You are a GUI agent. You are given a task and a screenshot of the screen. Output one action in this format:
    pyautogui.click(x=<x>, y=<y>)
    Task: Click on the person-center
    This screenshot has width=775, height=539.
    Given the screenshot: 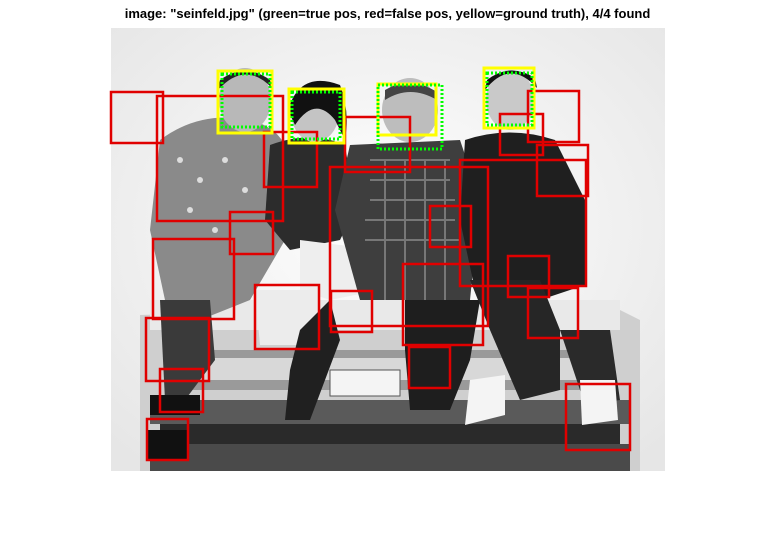 What is the action you would take?
    pyautogui.click(x=407, y=244)
    